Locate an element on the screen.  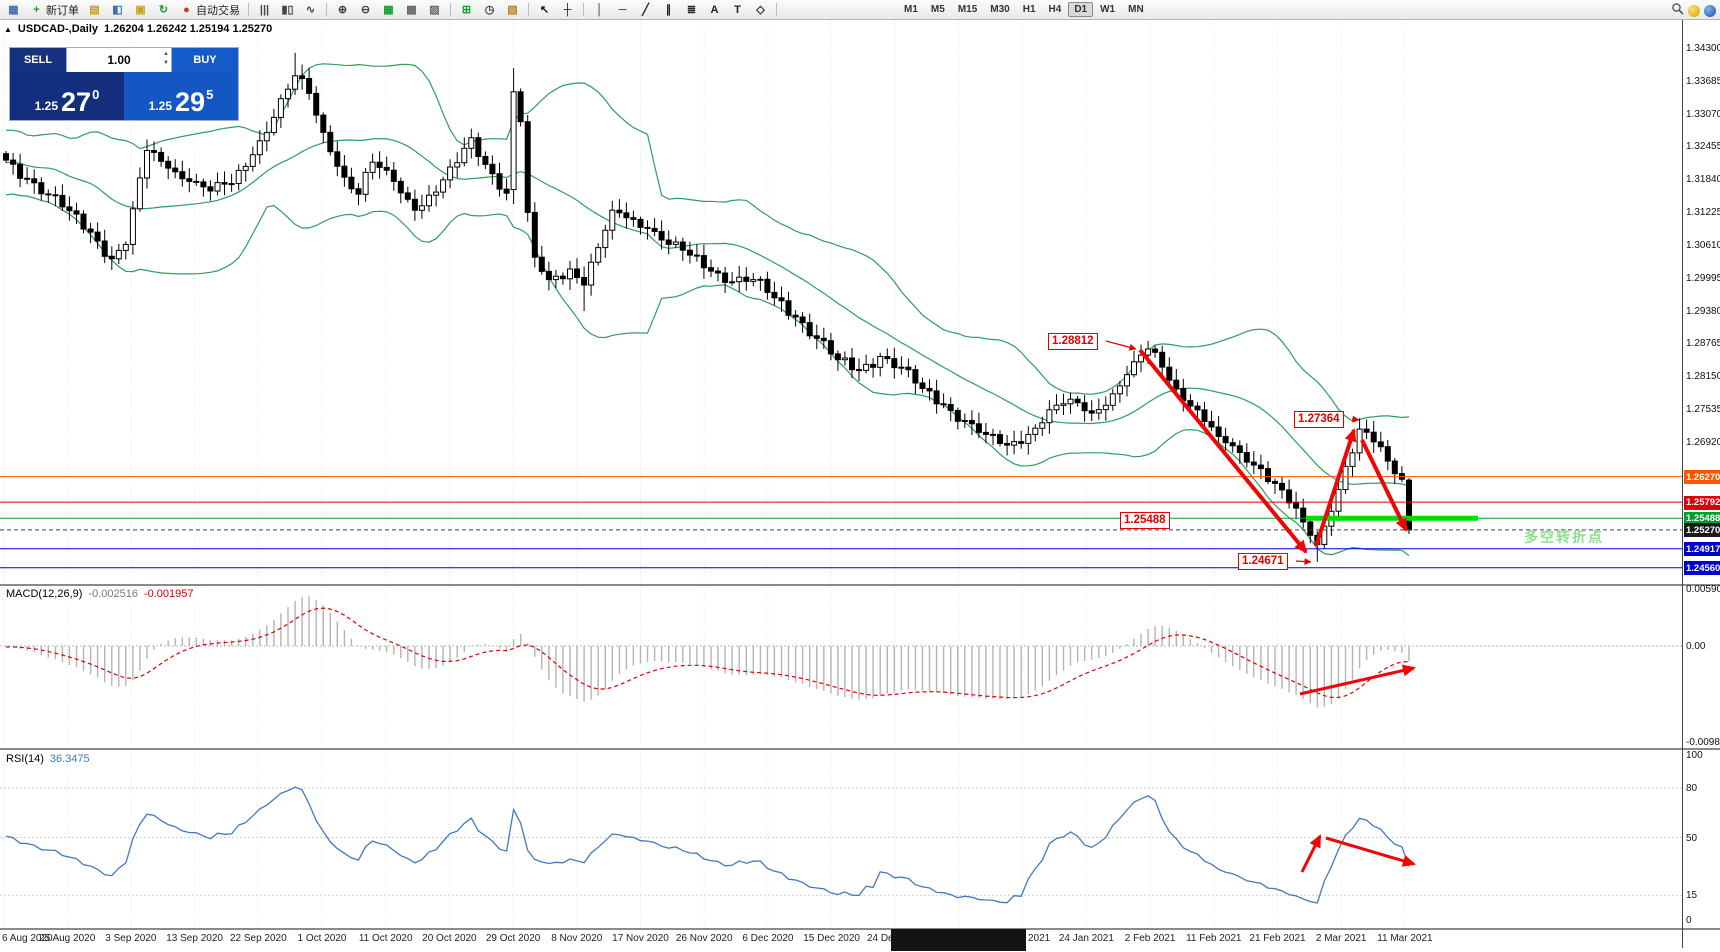
refresh-icon-glyph: ↻ is located at coordinates (163, 9).